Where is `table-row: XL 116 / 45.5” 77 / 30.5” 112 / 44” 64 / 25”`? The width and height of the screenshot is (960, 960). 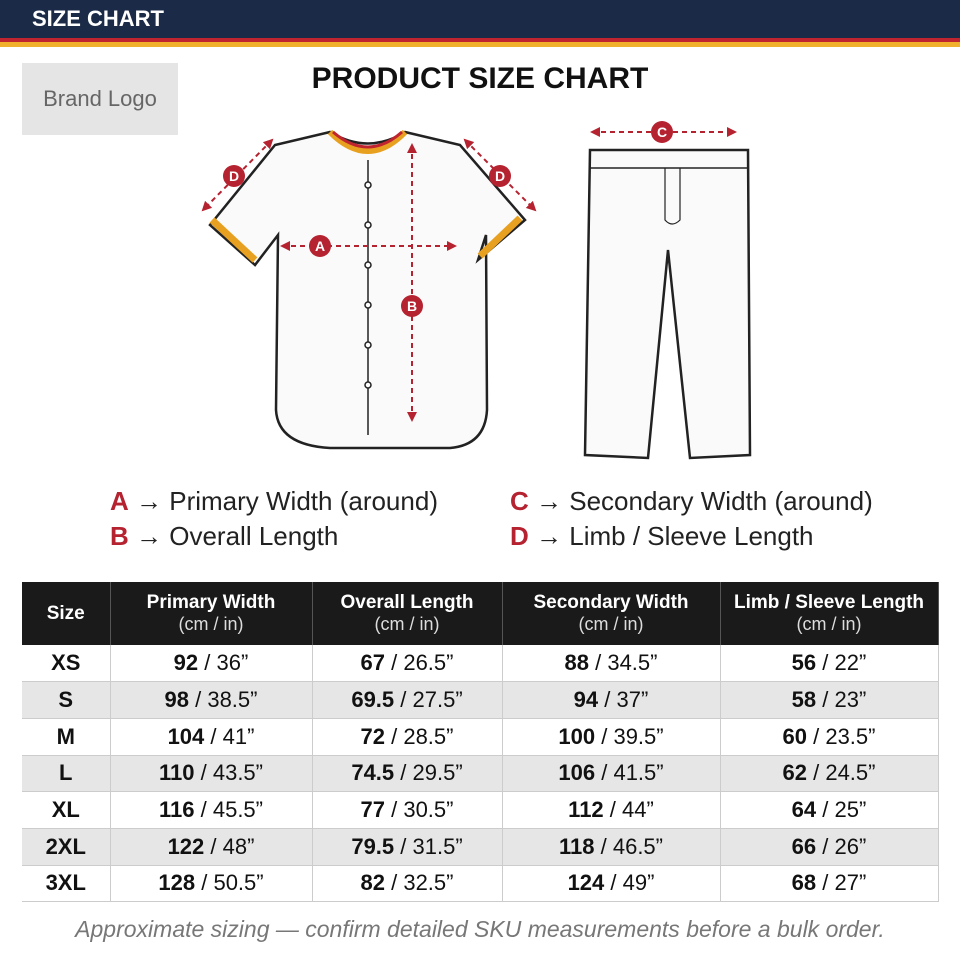
table-row: XL 116 / 45.5” 77 / 30.5” 112 / 44” 64 / 25” is located at coordinates (480, 810).